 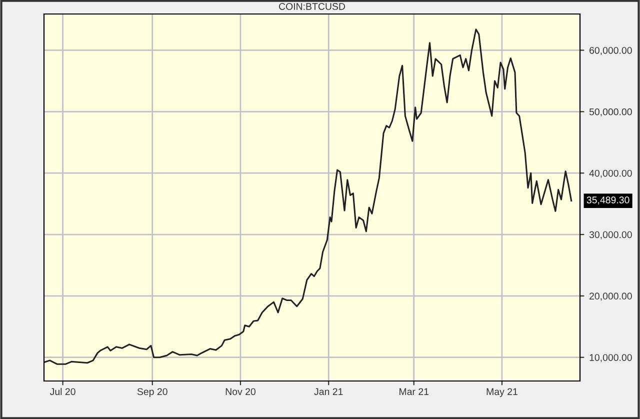 I want to click on y-tick-label: 10,000.00, so click(x=611, y=358).